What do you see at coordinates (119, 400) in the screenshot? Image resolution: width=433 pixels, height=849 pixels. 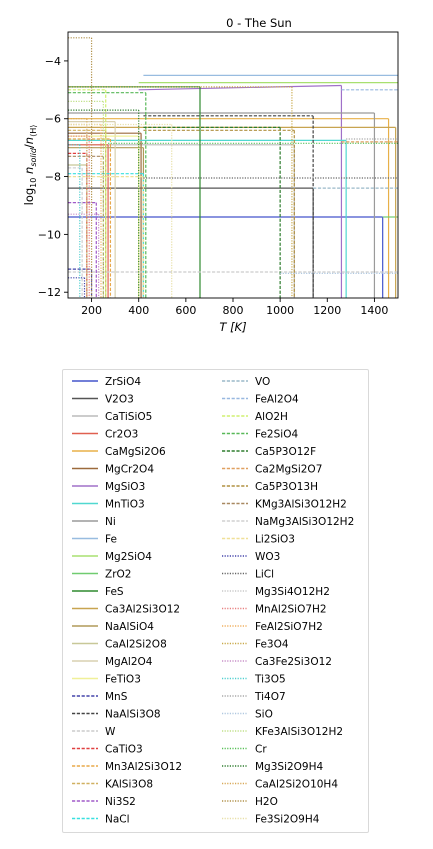 I see `legend-label: V2O3` at bounding box center [119, 400].